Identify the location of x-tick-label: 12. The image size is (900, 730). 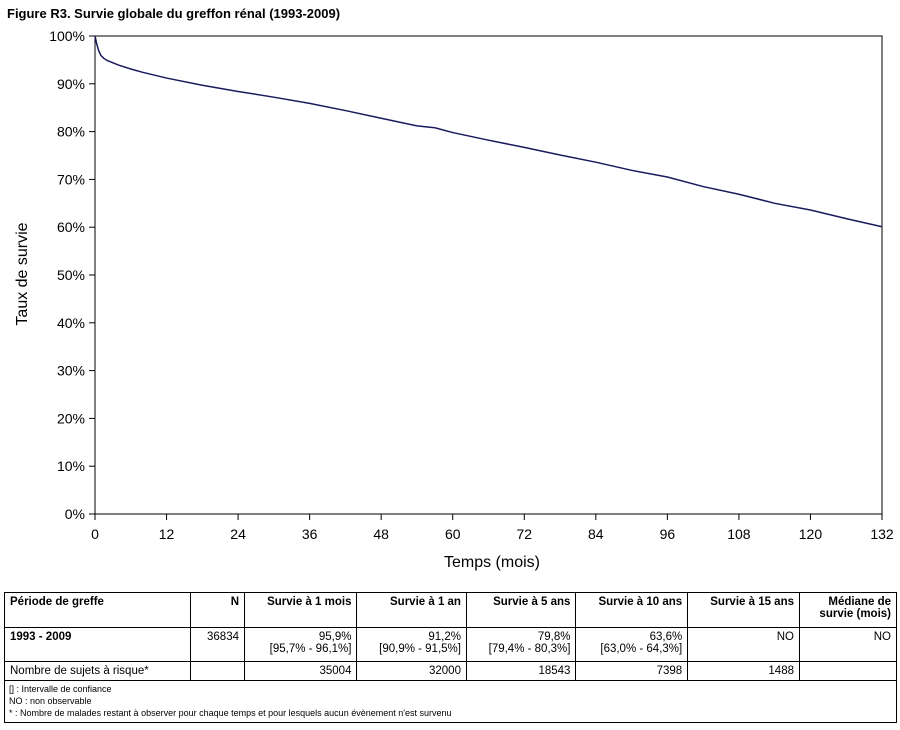
(167, 534).